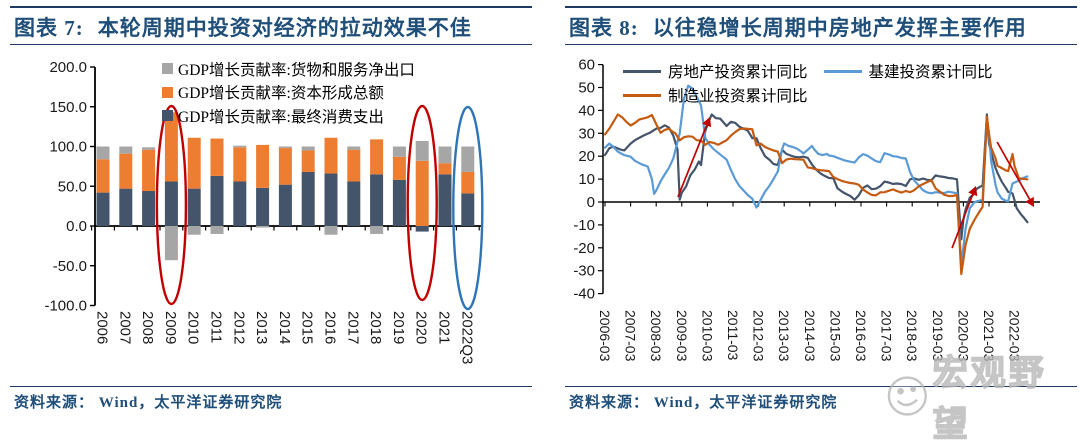  I want to click on left-title-underline, so click(271, 44).